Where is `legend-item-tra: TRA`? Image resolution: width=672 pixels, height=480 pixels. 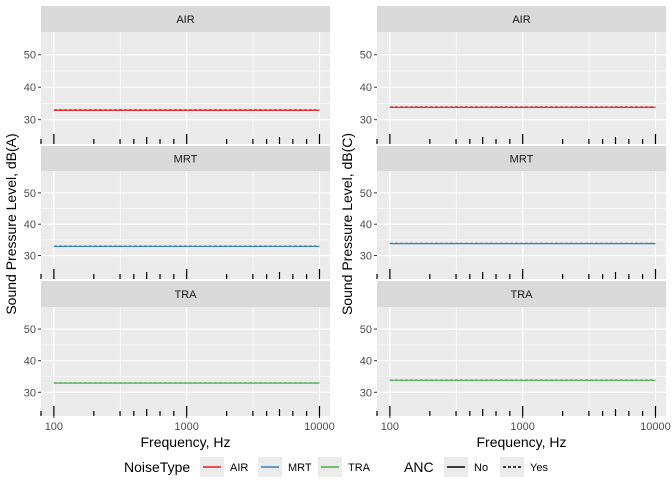
legend-item-tra: TRA is located at coordinates (344, 467).